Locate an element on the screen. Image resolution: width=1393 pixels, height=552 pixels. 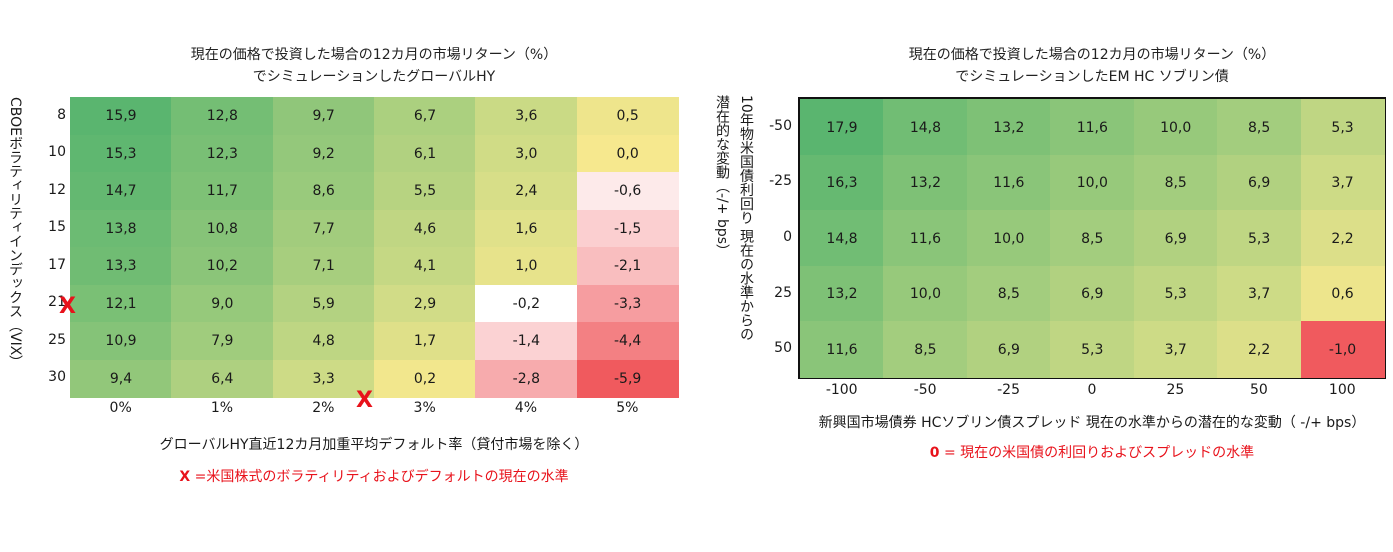
left-cell-r2-c4: 2,4 is located at coordinates (526, 191).